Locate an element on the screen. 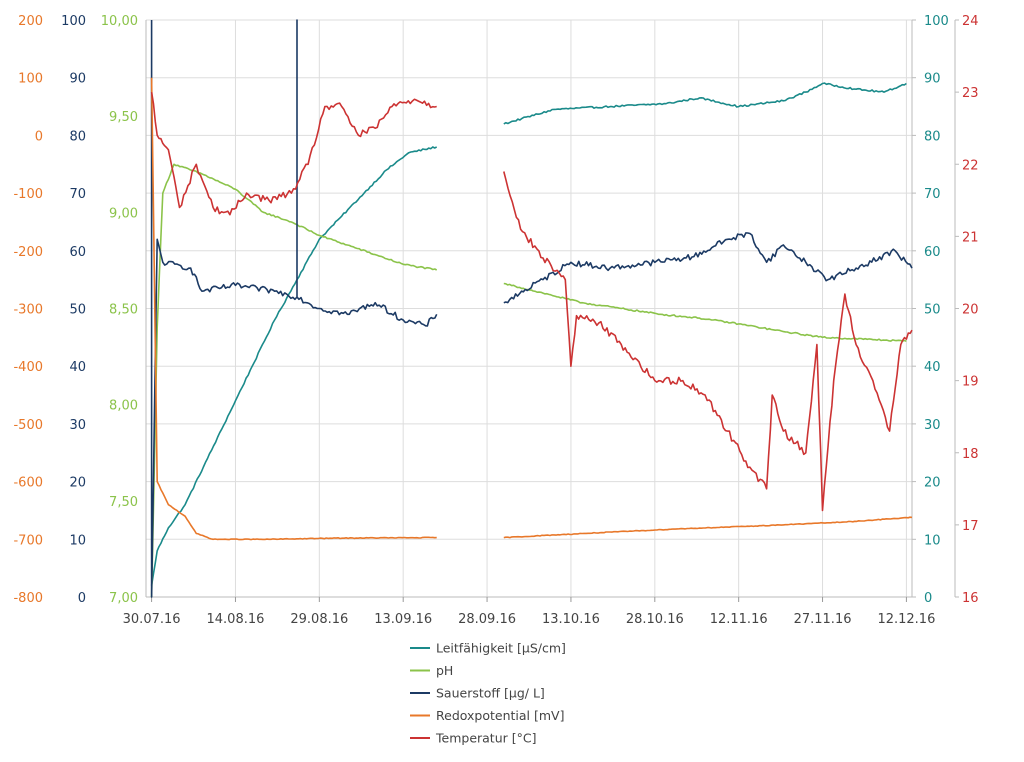 This screenshot has width=1024, height=762. x-tick-label: 12.11.16 is located at coordinates (739, 619).